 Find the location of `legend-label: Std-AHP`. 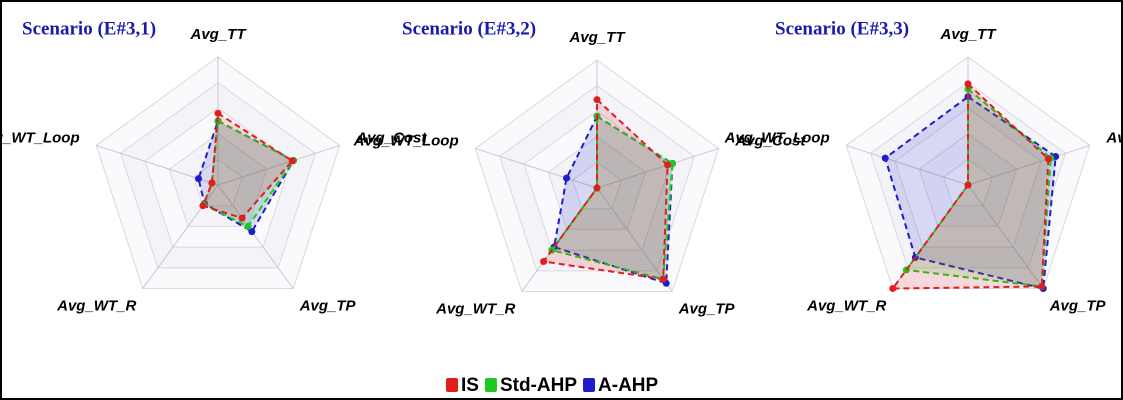

legend-label: Std-AHP is located at coordinates (538, 385).